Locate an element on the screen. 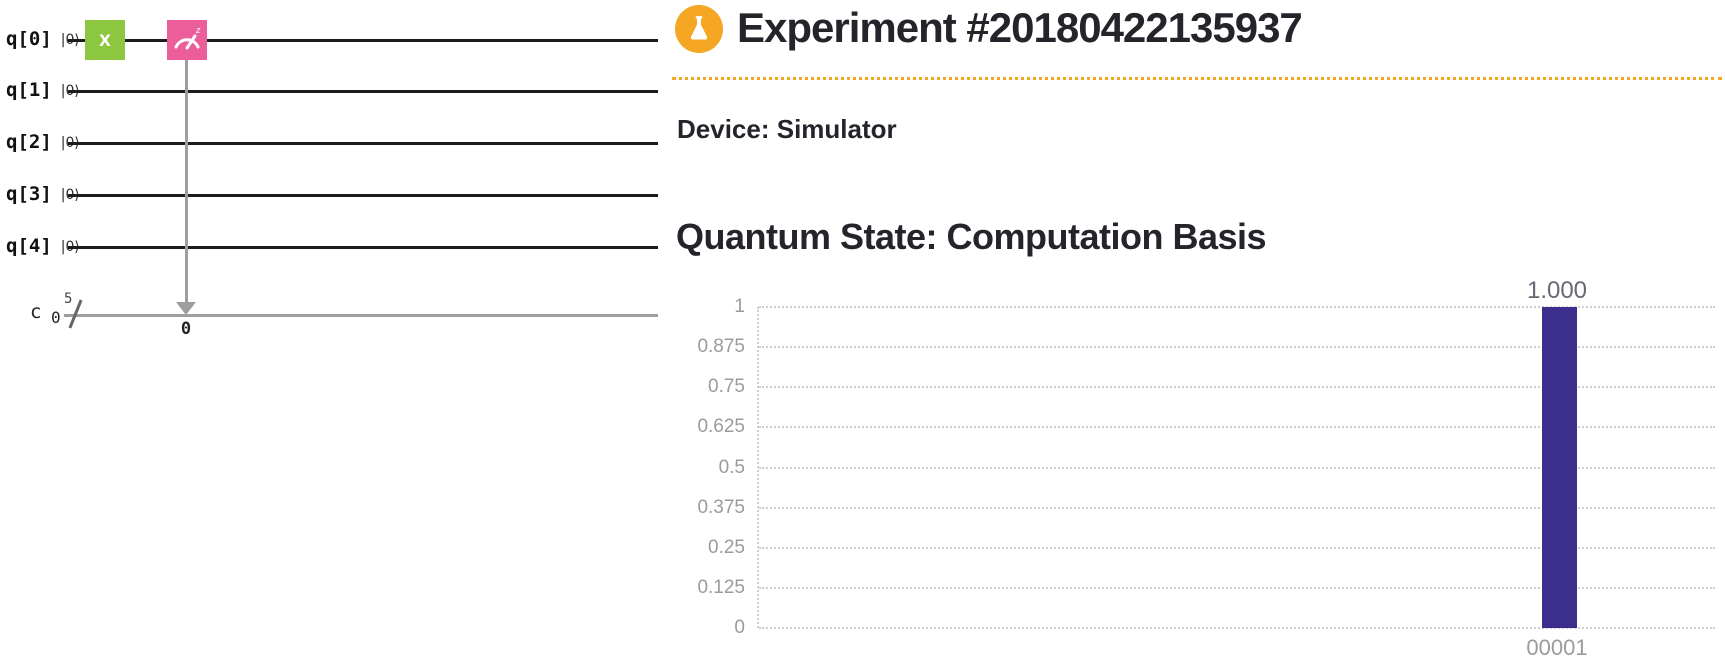  classical-register-name: c is located at coordinates (36, 312).